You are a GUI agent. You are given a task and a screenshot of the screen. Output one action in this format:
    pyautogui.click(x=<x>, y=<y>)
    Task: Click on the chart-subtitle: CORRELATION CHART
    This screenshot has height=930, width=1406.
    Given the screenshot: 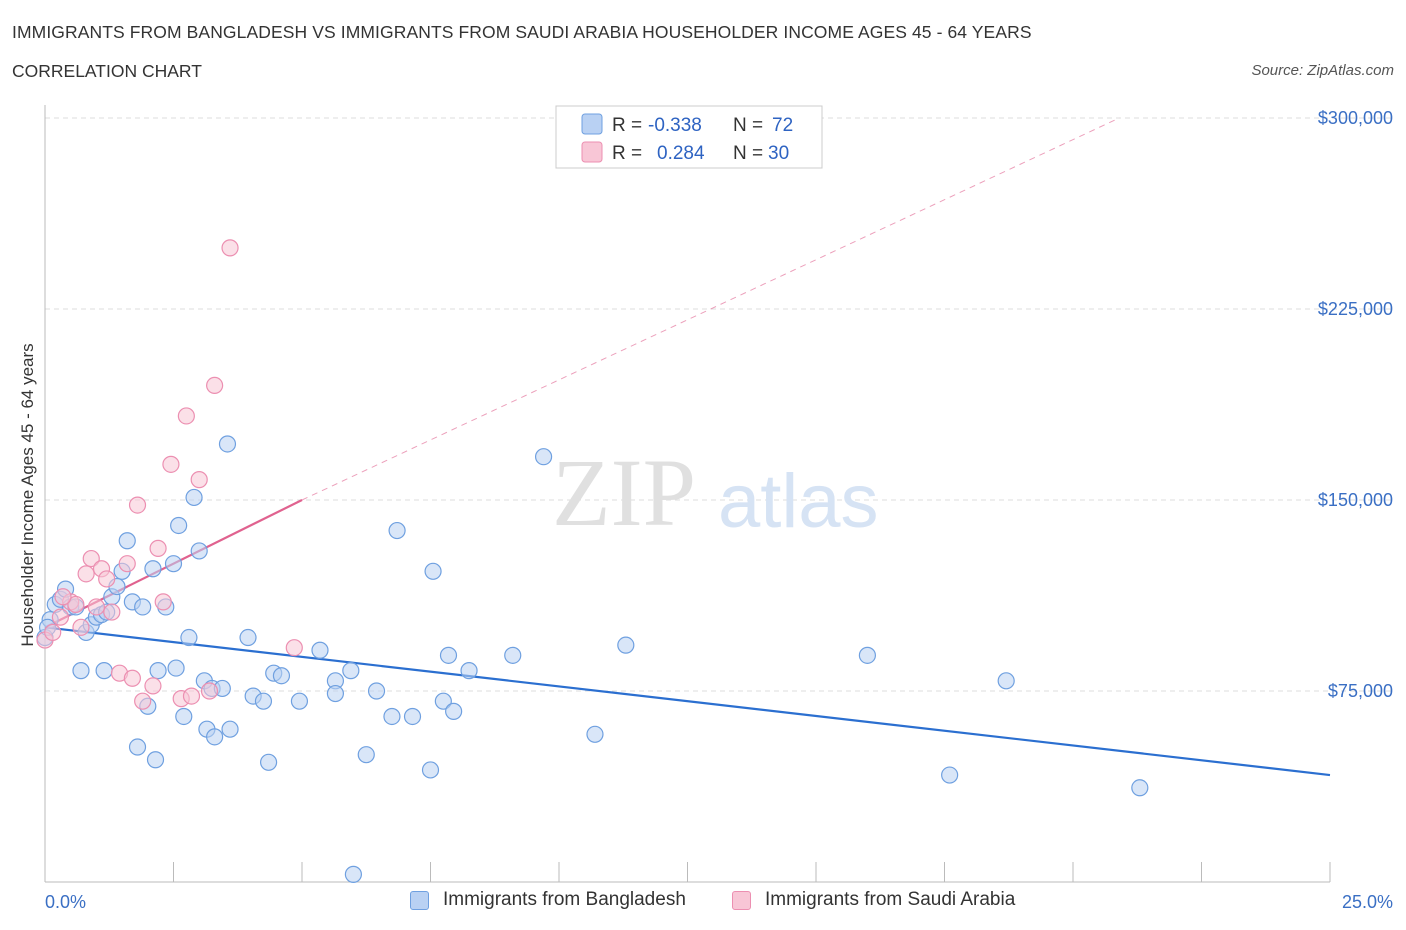 What is the action you would take?
    pyautogui.click(x=107, y=71)
    